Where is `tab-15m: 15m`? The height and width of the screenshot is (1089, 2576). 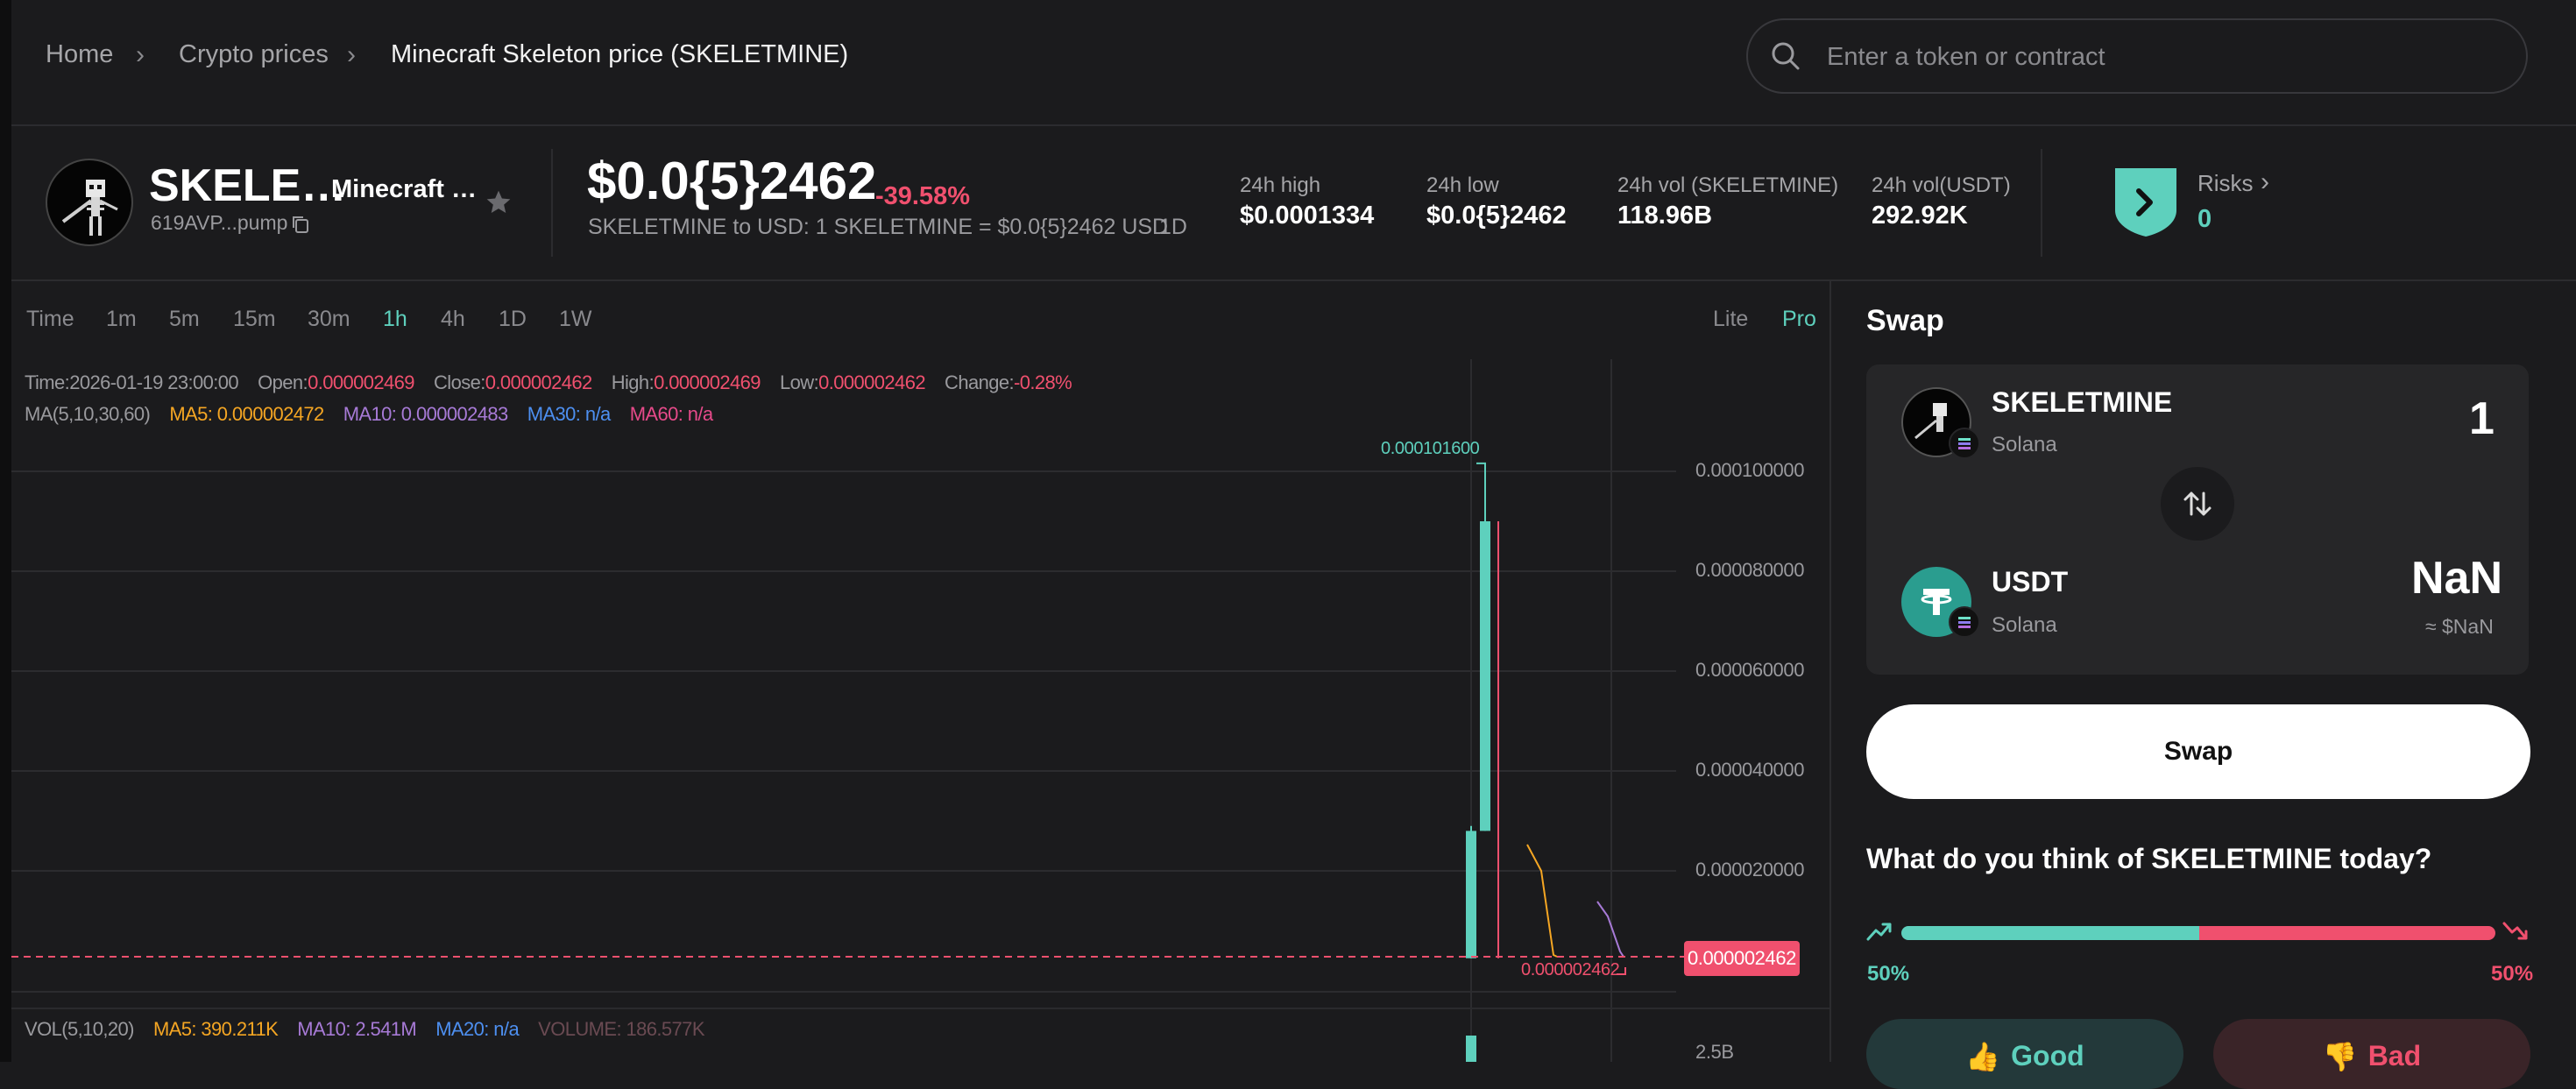 tab-15m: 15m is located at coordinates (254, 319).